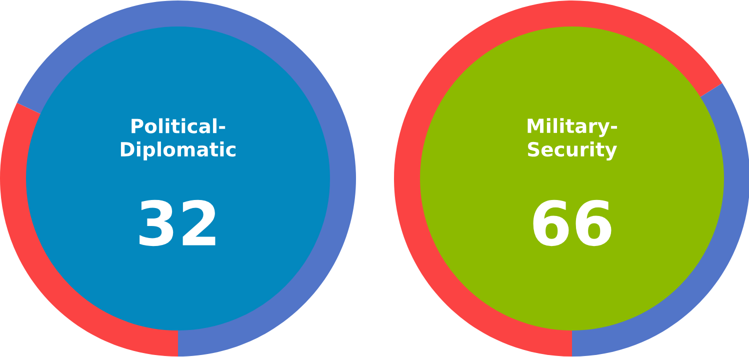 This screenshot has width=749, height=357. What do you see at coordinates (178, 223) in the screenshot?
I see `data-label: 32` at bounding box center [178, 223].